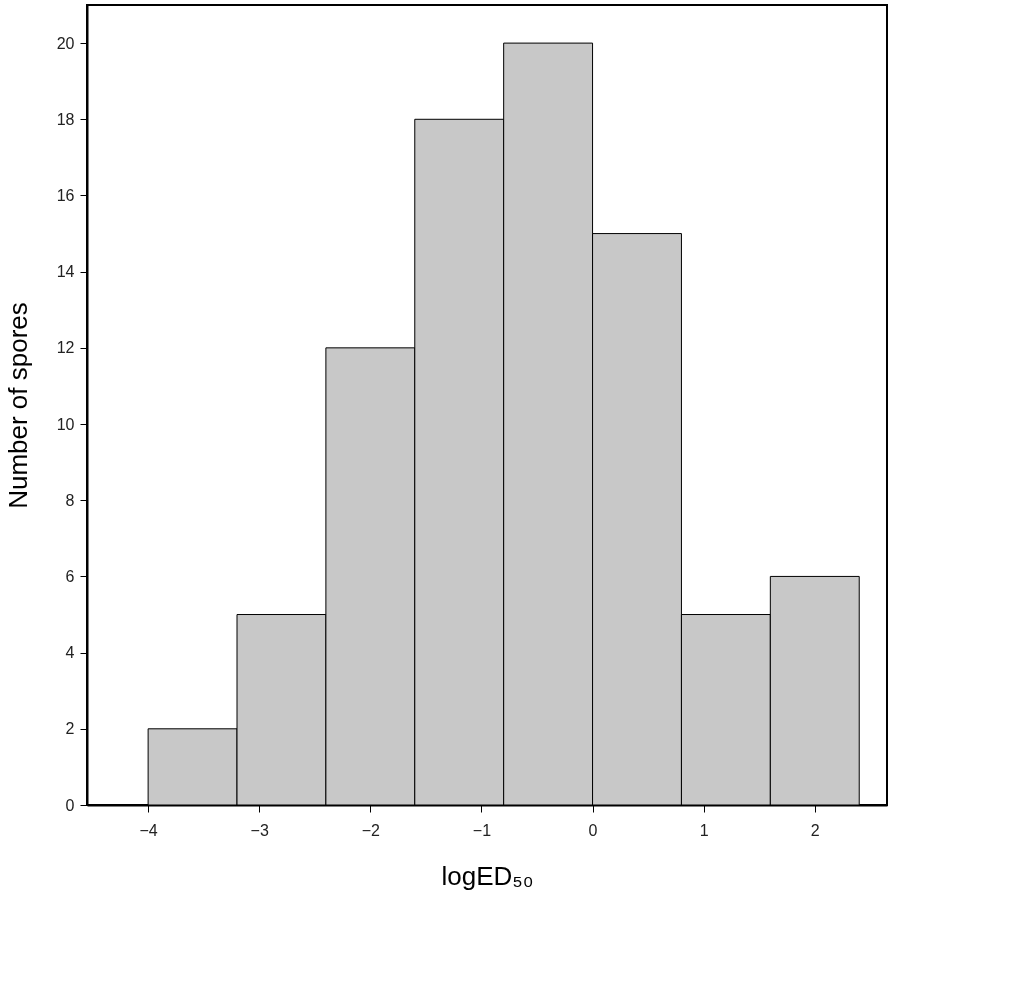  I want to click on x-tick-label: −2, so click(371, 830).